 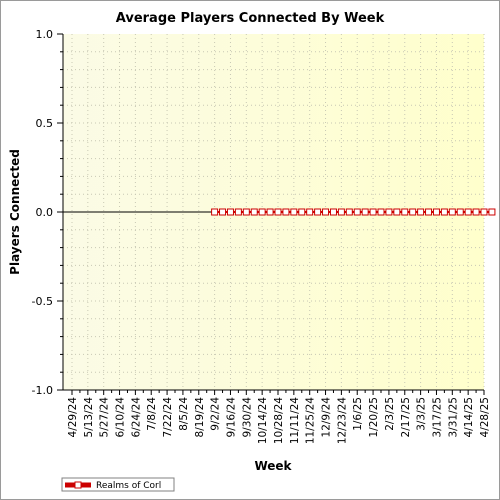 What do you see at coordinates (184, 414) in the screenshot?
I see `x-tick-label: 8/5/24` at bounding box center [184, 414].